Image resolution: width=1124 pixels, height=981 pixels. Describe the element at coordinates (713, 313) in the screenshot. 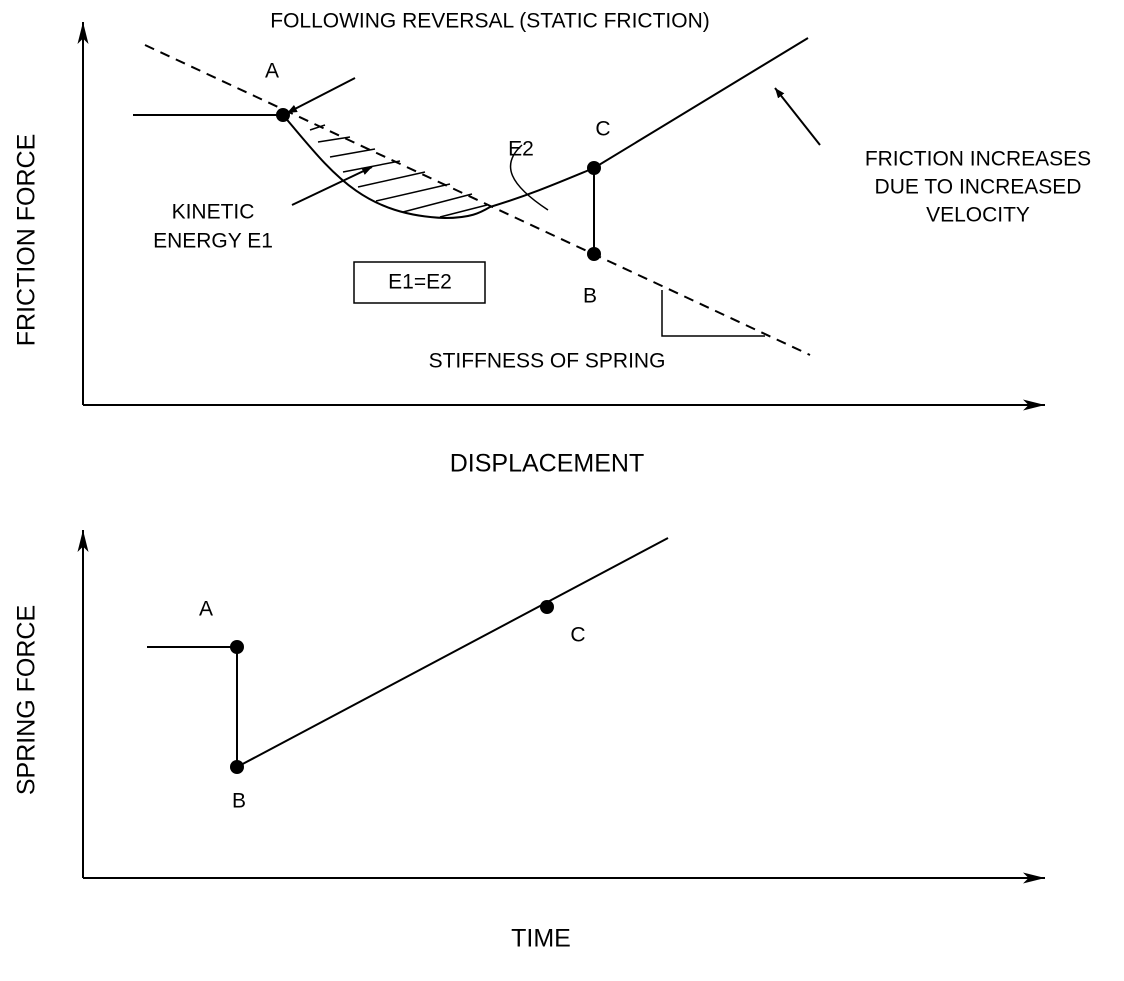

I see `stiffness-triangle` at that location.